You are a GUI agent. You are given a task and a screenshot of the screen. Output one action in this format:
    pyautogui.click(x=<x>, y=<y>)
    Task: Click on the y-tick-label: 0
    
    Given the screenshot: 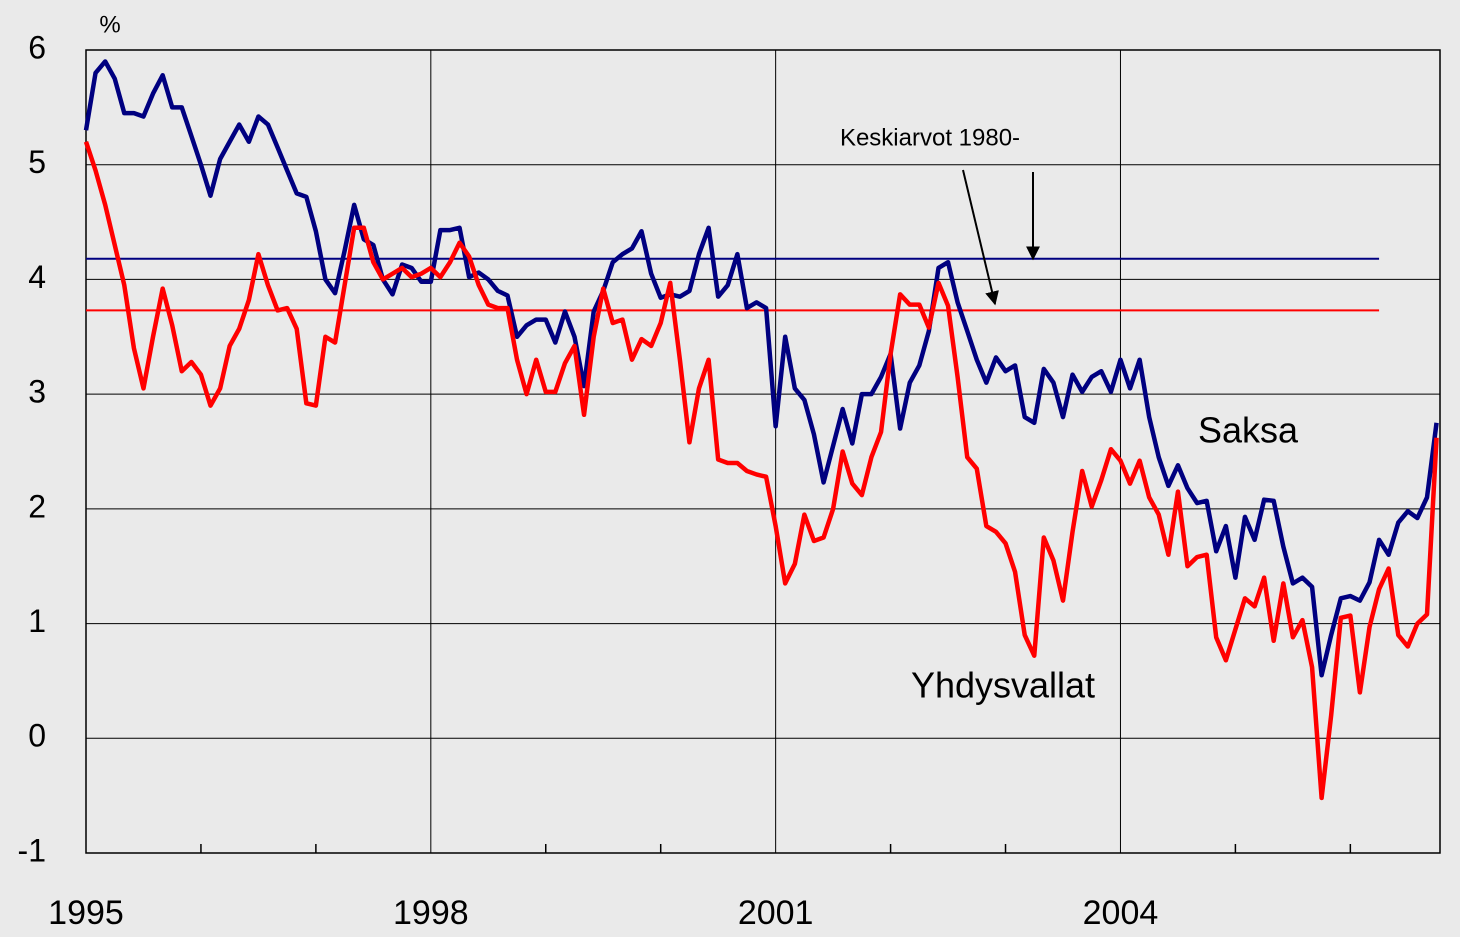 What is the action you would take?
    pyautogui.click(x=37, y=736)
    